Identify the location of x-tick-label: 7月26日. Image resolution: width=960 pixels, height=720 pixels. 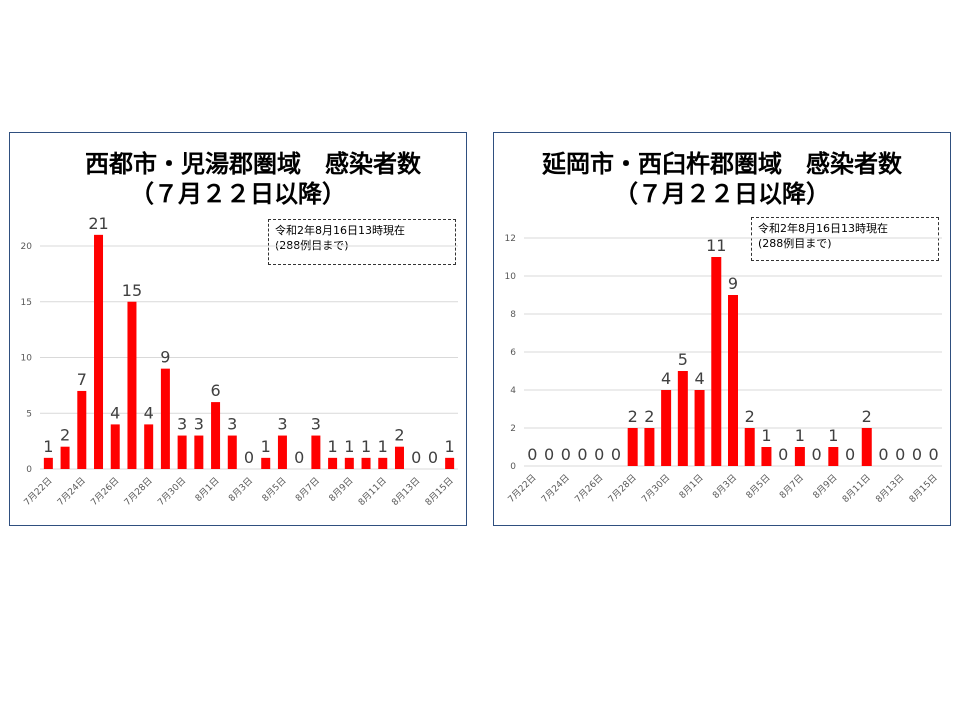
(105, 491).